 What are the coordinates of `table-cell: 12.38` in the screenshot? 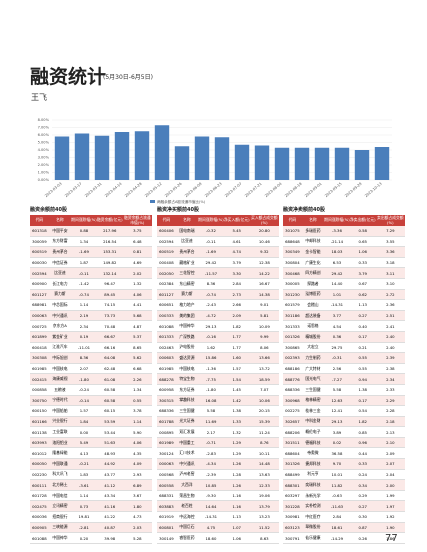 It's located at (264, 263).